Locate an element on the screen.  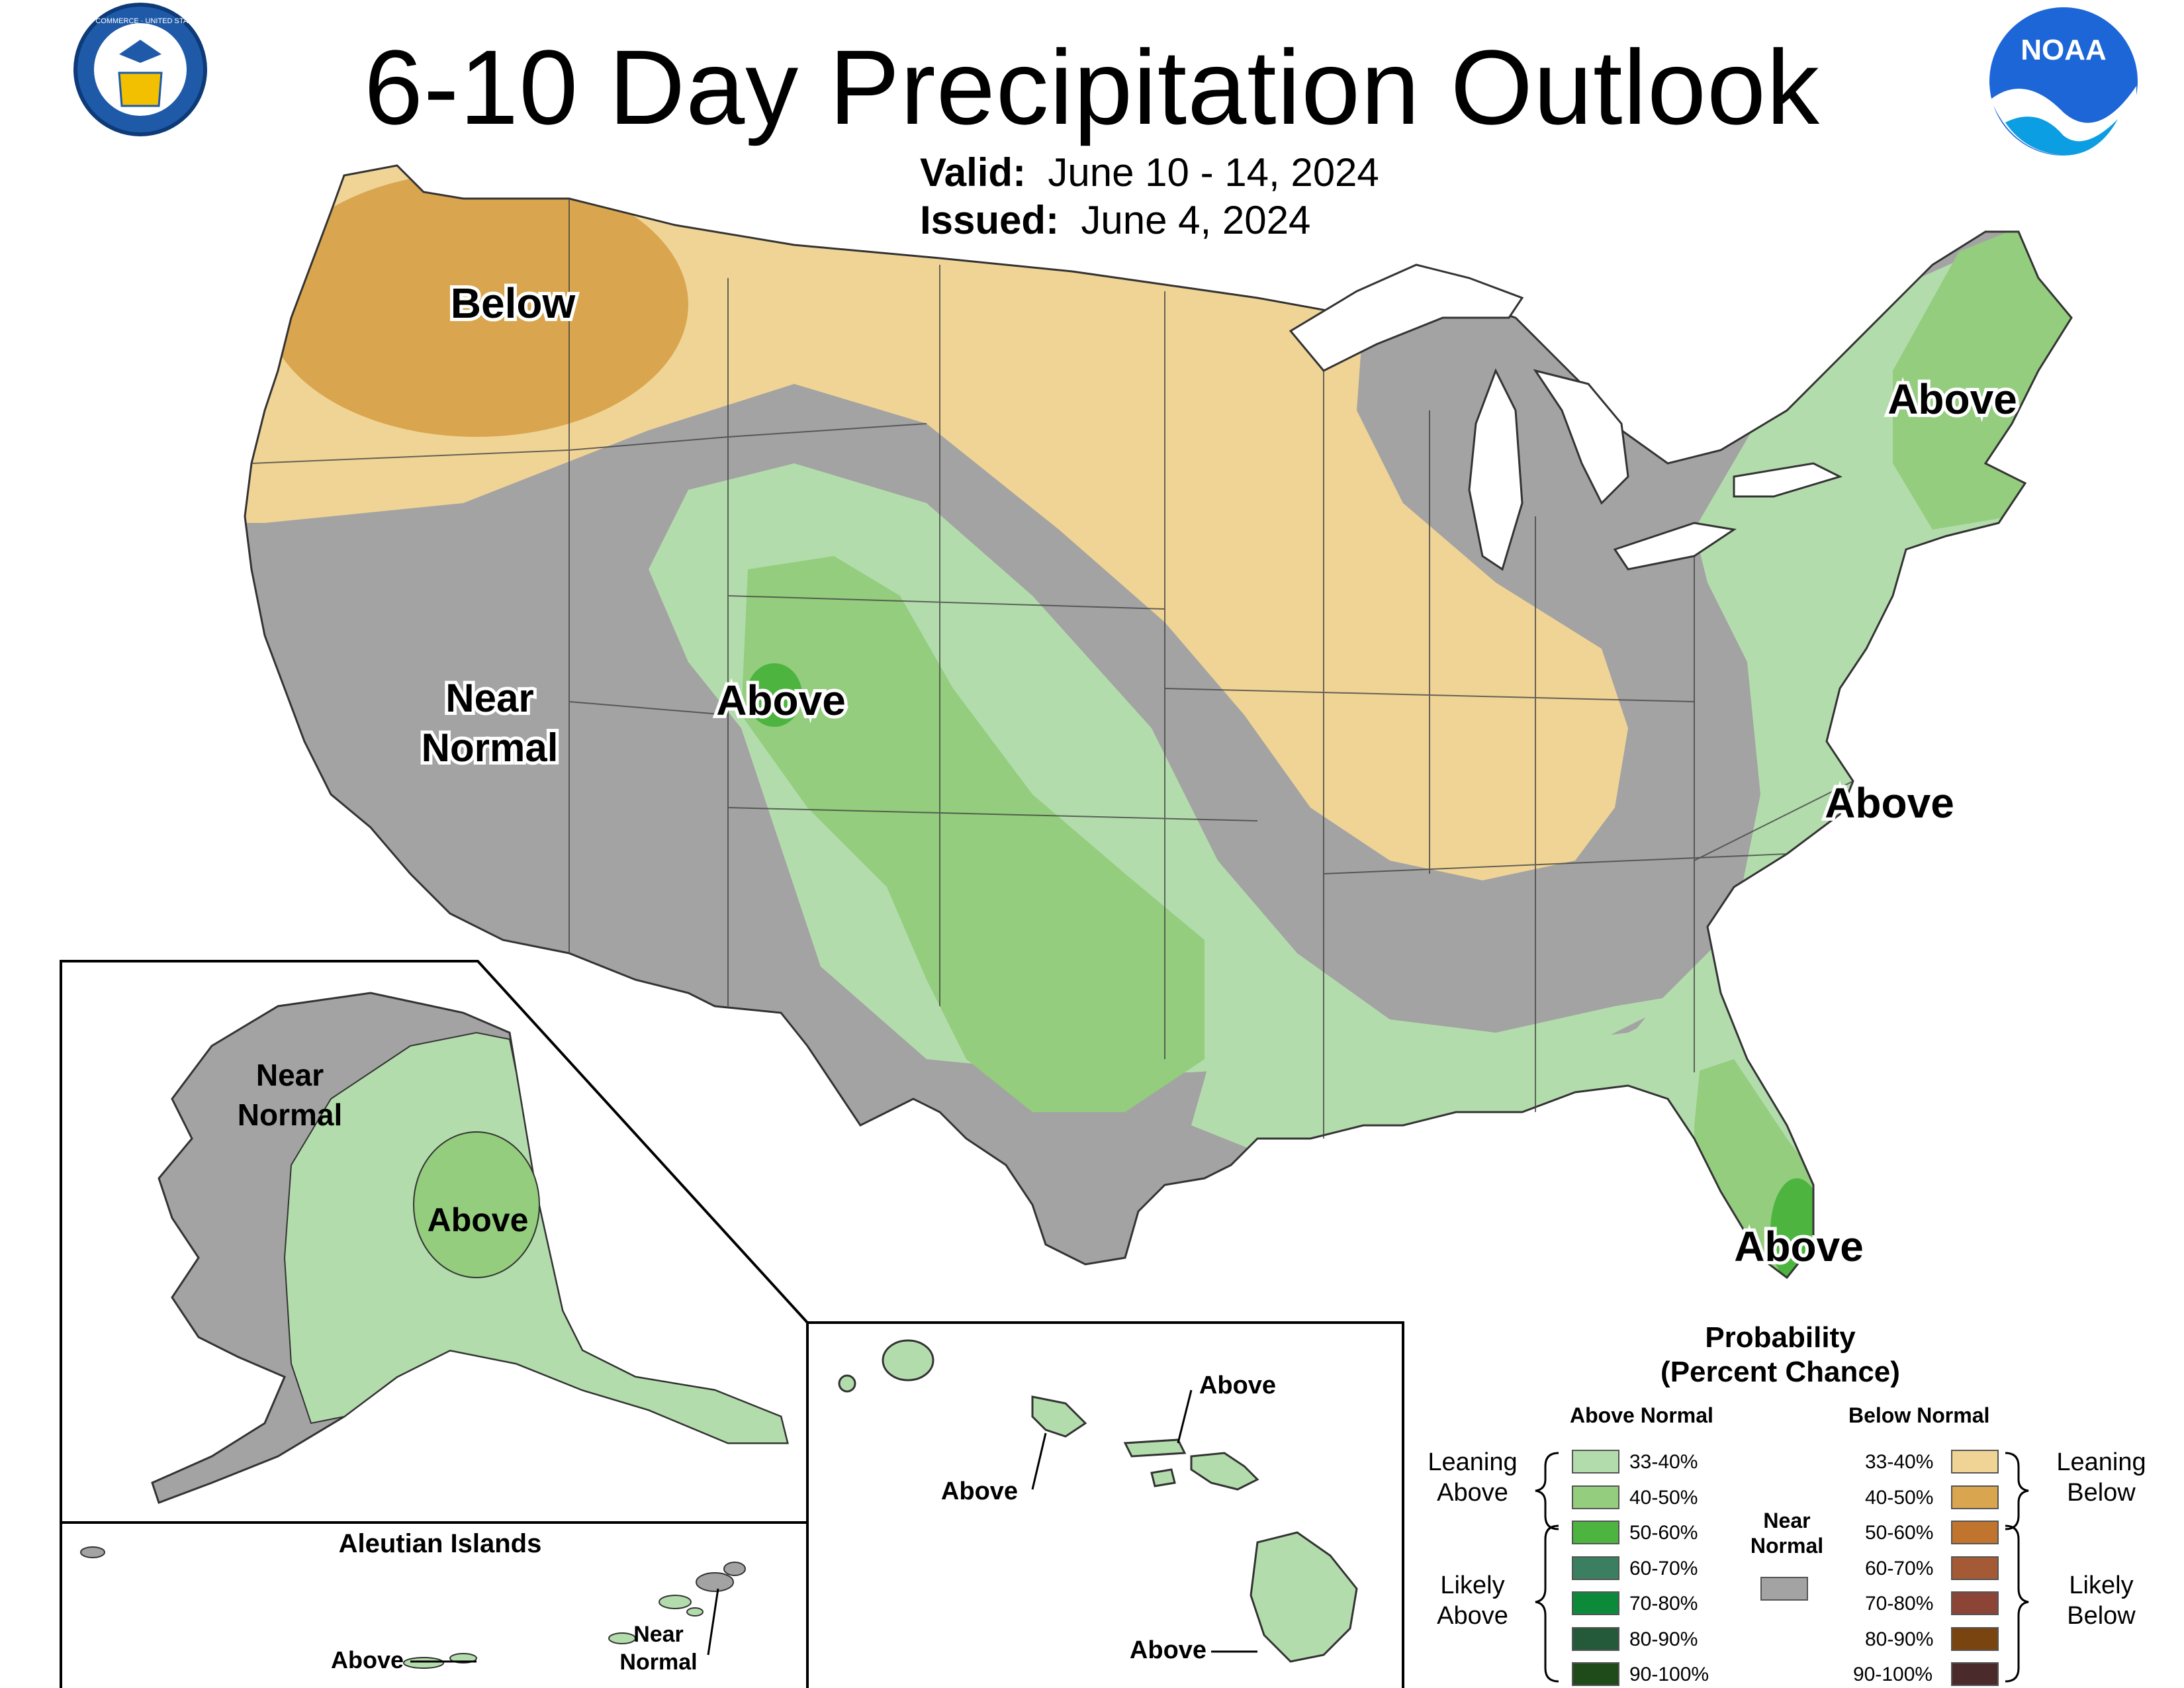
likely-above-1: Likely is located at coordinates (1473, 1585).